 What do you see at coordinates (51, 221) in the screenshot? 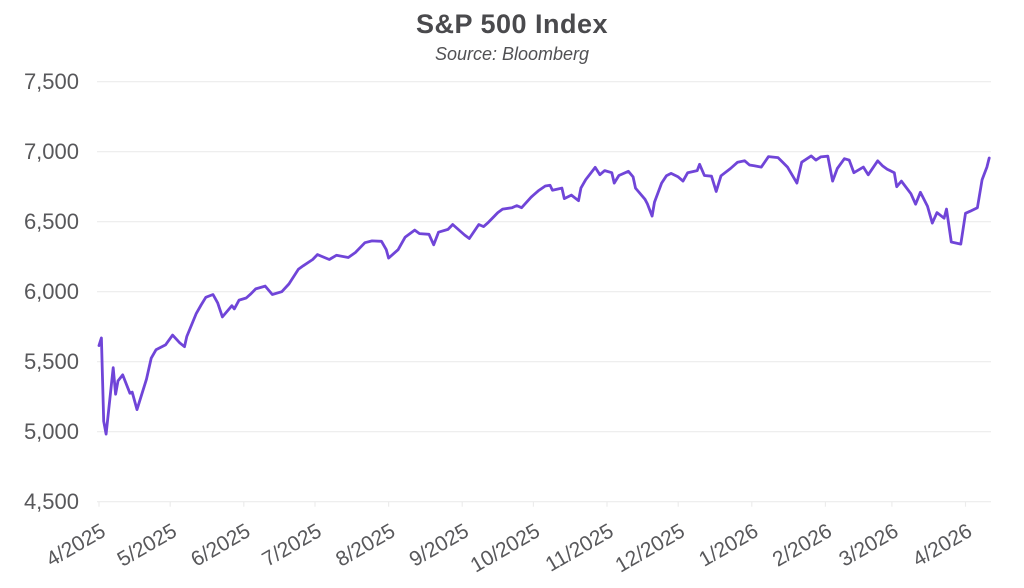
I see `y-axis-label: 6,500` at bounding box center [51, 221].